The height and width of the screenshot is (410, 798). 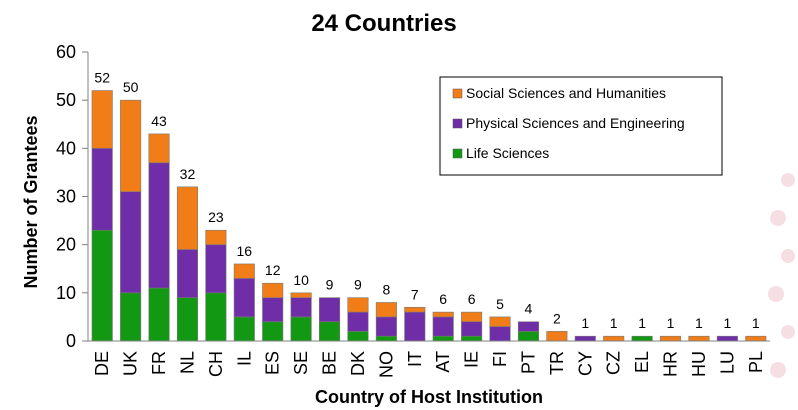 I want to click on bar-total-label: 7, so click(x=415, y=294).